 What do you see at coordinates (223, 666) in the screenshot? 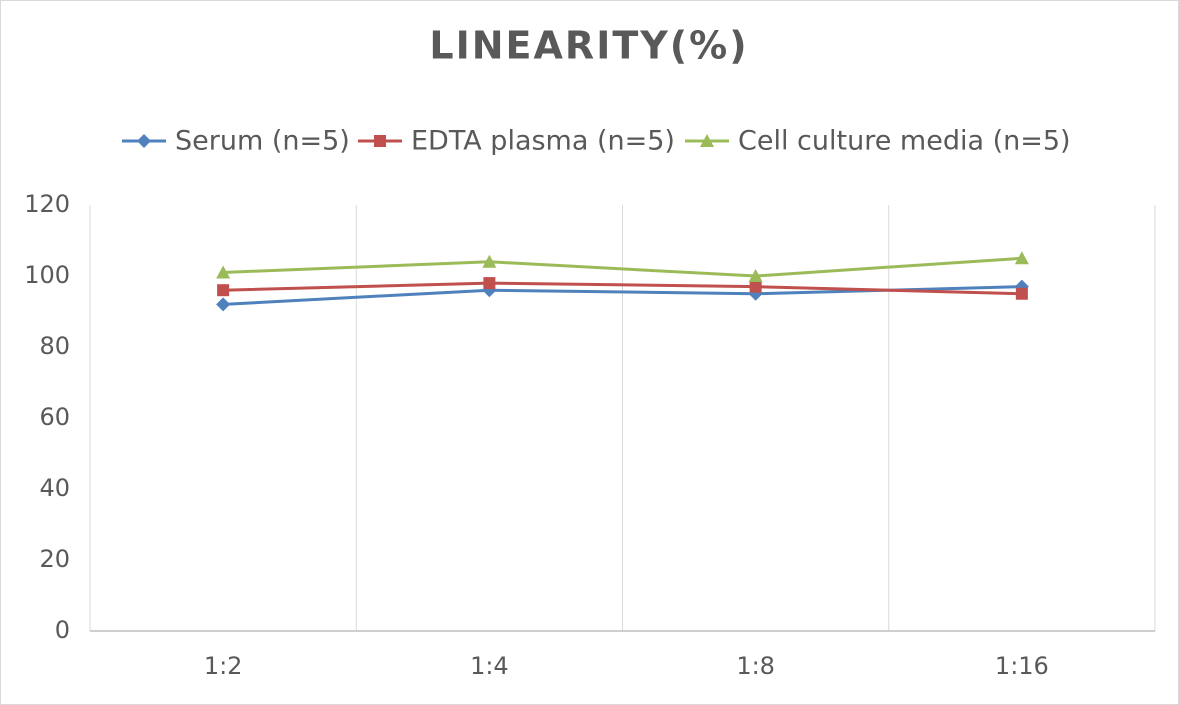
I see `x-tick-label: 1:2` at bounding box center [223, 666].